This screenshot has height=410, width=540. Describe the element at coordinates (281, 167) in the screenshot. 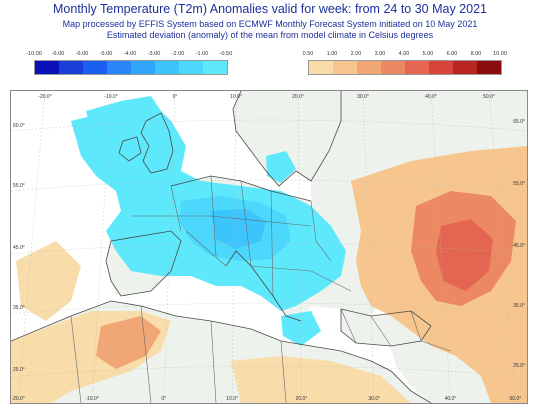

I see `anomaly-cold-scandi` at that location.